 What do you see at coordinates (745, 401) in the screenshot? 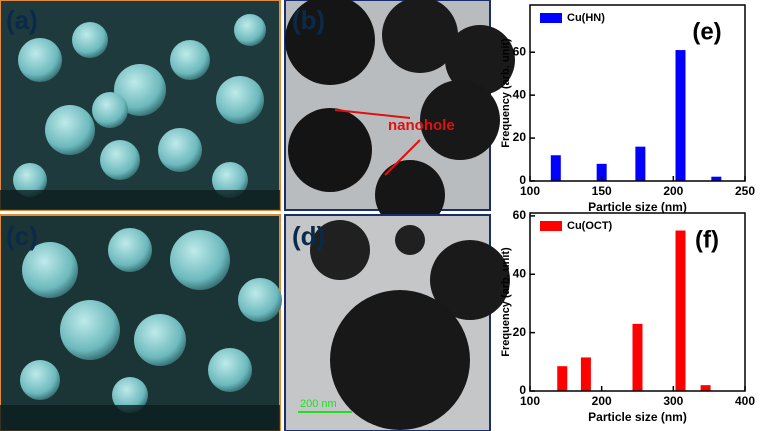
I see `x-tick-label: 400` at bounding box center [745, 401].